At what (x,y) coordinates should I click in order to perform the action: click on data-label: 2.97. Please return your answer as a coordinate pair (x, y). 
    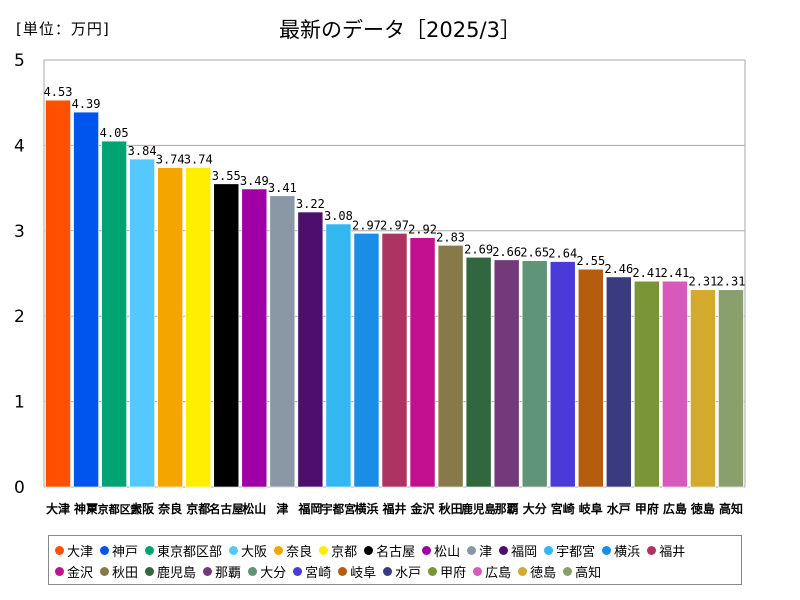
    Looking at the image, I should click on (394, 225).